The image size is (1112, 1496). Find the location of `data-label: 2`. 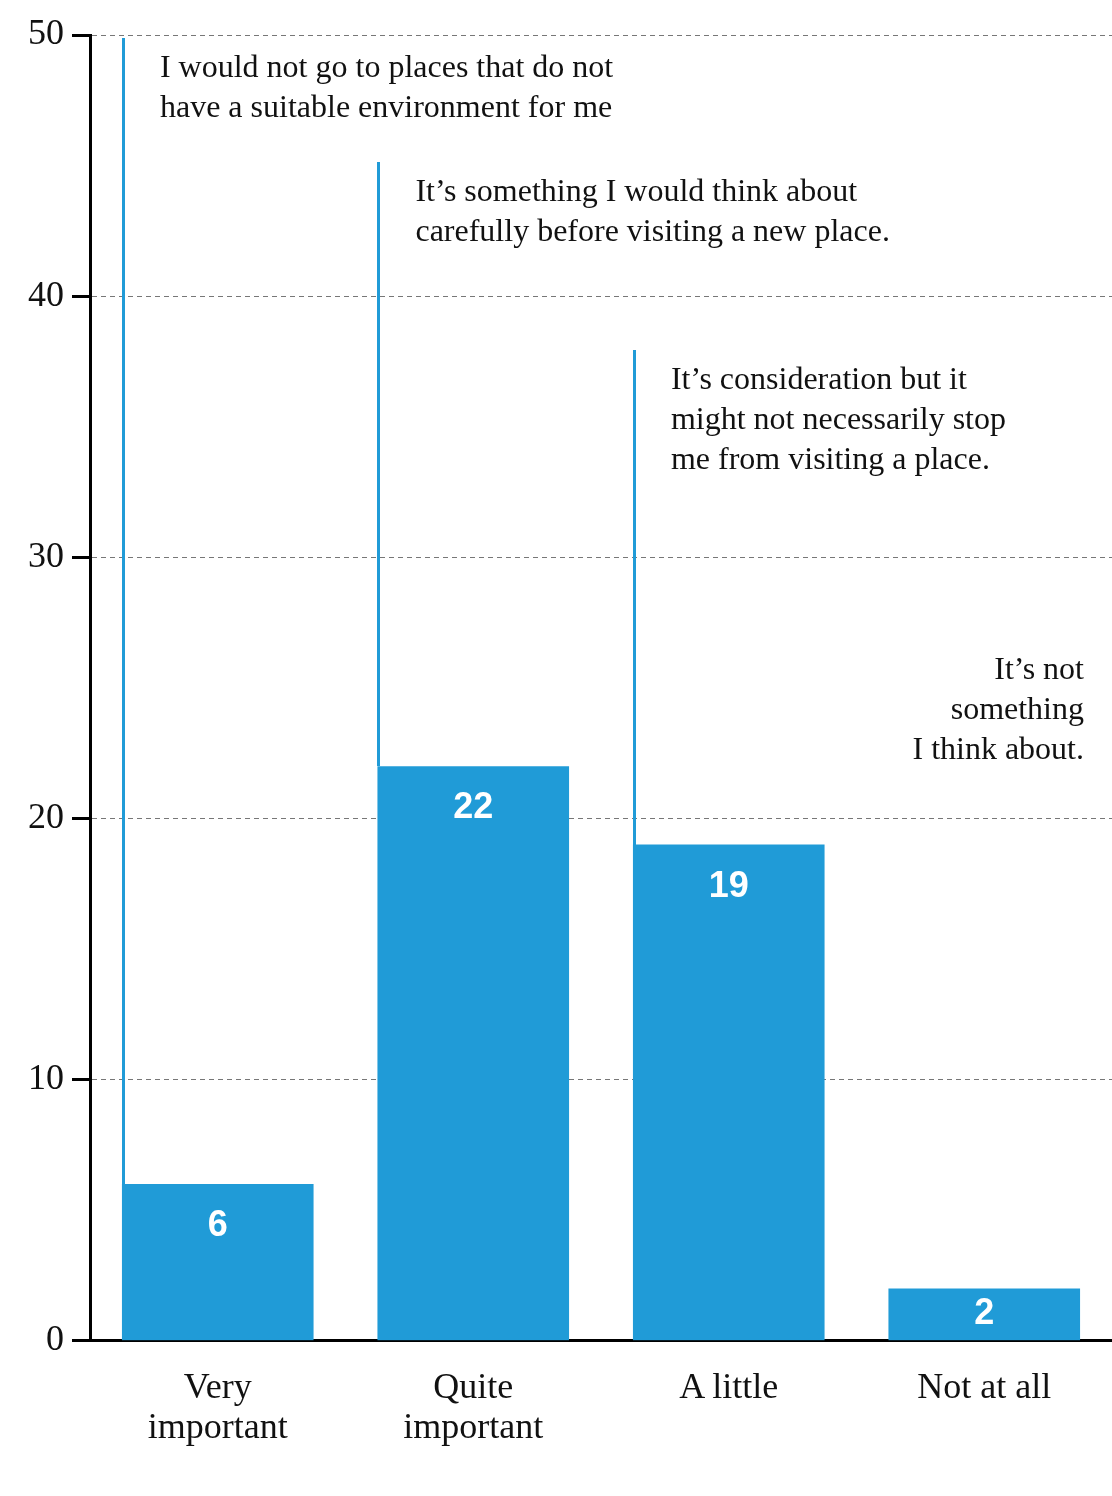

data-label: 2 is located at coordinates (984, 1312).